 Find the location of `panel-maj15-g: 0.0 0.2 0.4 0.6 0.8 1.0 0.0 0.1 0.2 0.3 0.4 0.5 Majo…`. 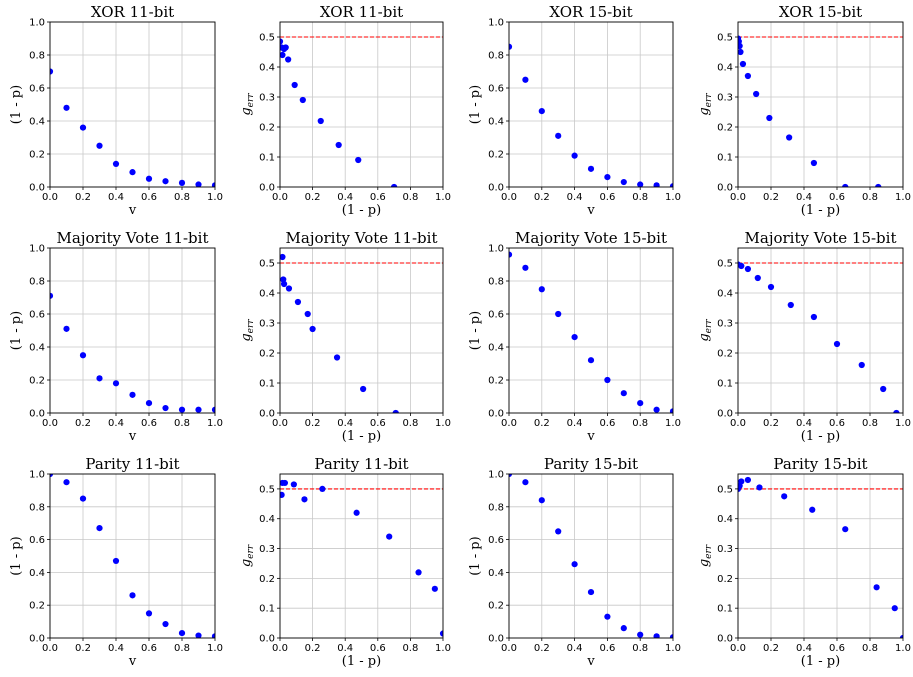

panel-maj15-g: 0.0 0.2 0.4 0.6 0.8 1.0 0.0 0.1 0.2 0.3 0.4 0.5 Majo… is located at coordinates (804, 336).